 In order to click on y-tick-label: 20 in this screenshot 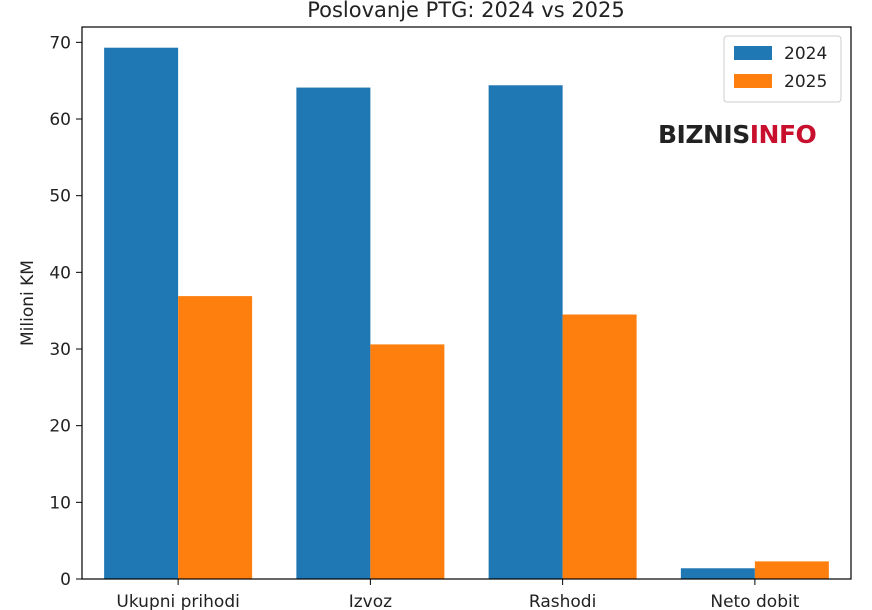, I will do `click(60, 427)`.